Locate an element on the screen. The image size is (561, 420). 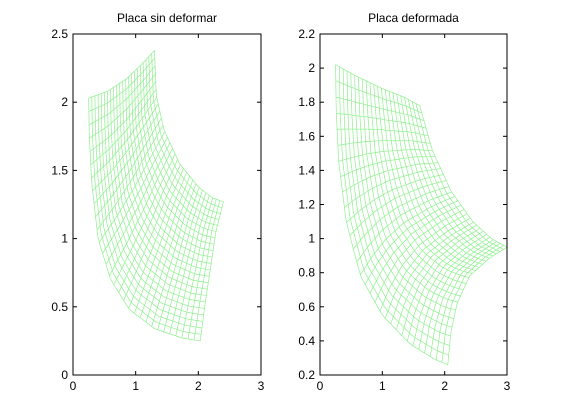
y-tick-label: 0.6 is located at coordinates (306, 307).